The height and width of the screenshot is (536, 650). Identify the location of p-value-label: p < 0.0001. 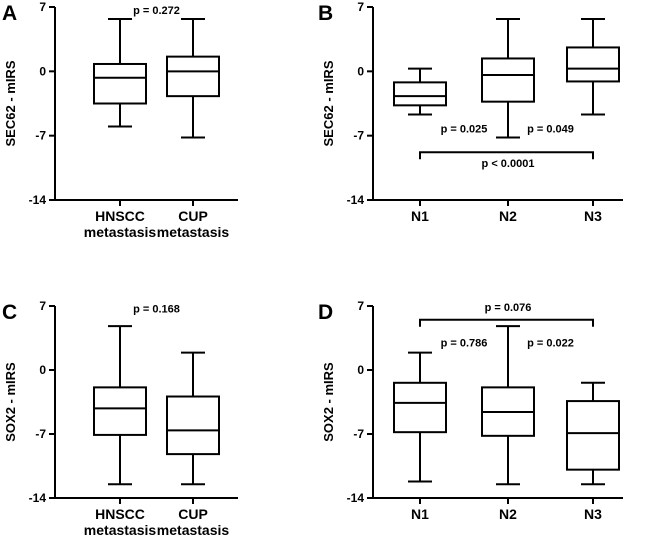
(508, 164).